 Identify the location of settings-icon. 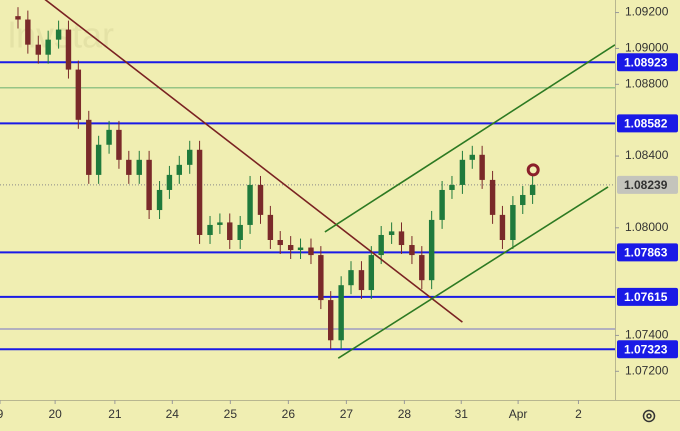
(649, 416).